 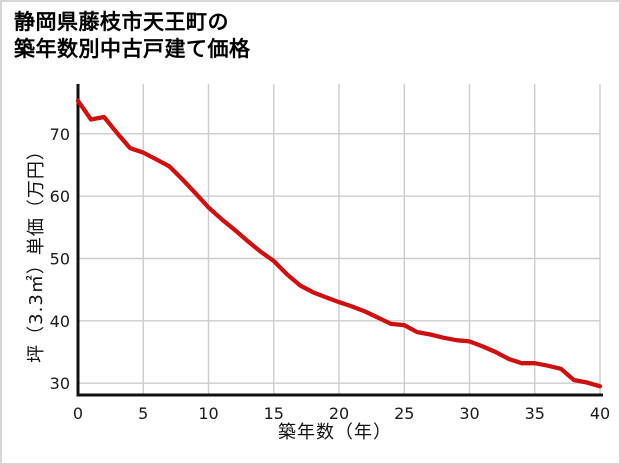 I want to click on x-tick-label: 25, so click(x=404, y=413).